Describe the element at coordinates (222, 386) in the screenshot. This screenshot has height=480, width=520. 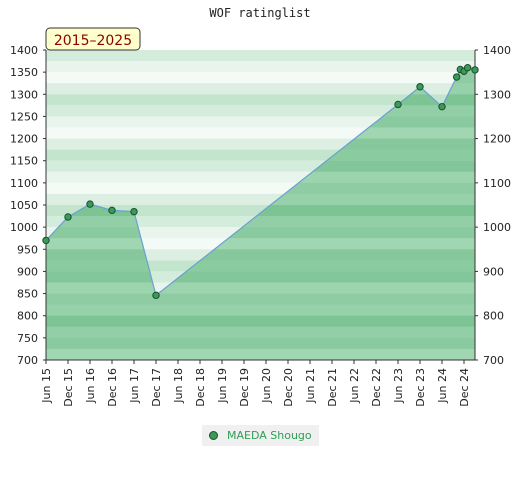
I see `x-tick-label: Jun 19` at that location.